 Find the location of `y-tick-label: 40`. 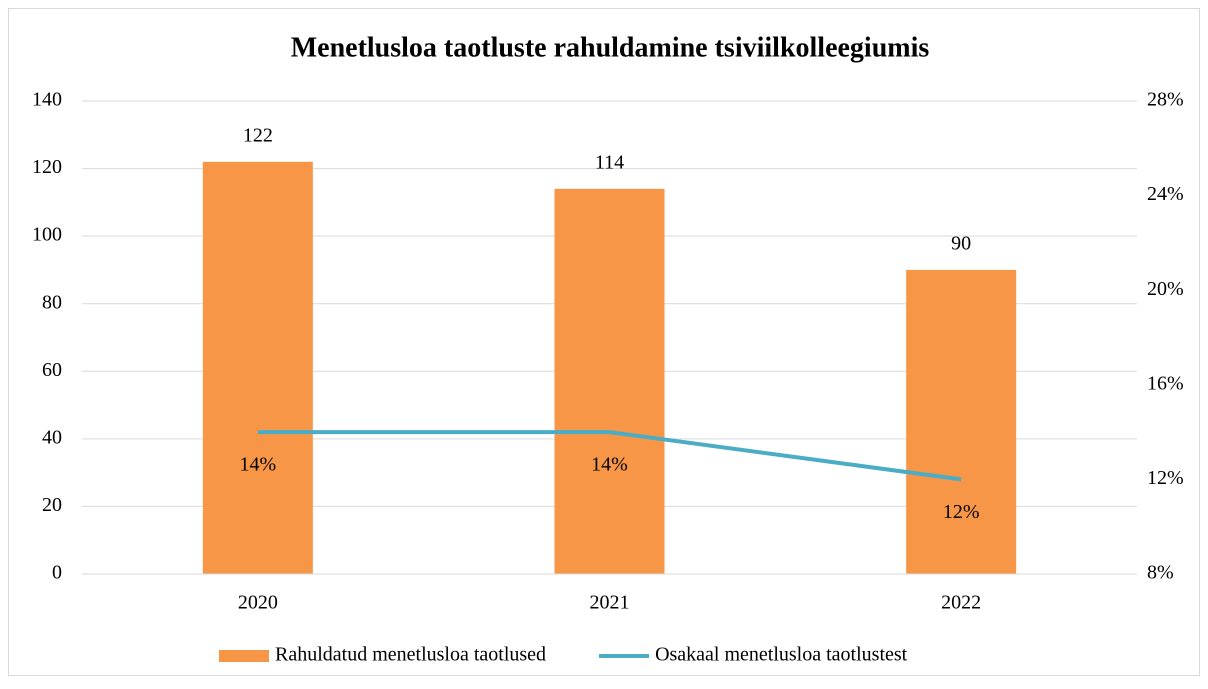

y-tick-label: 40 is located at coordinates (52, 437).